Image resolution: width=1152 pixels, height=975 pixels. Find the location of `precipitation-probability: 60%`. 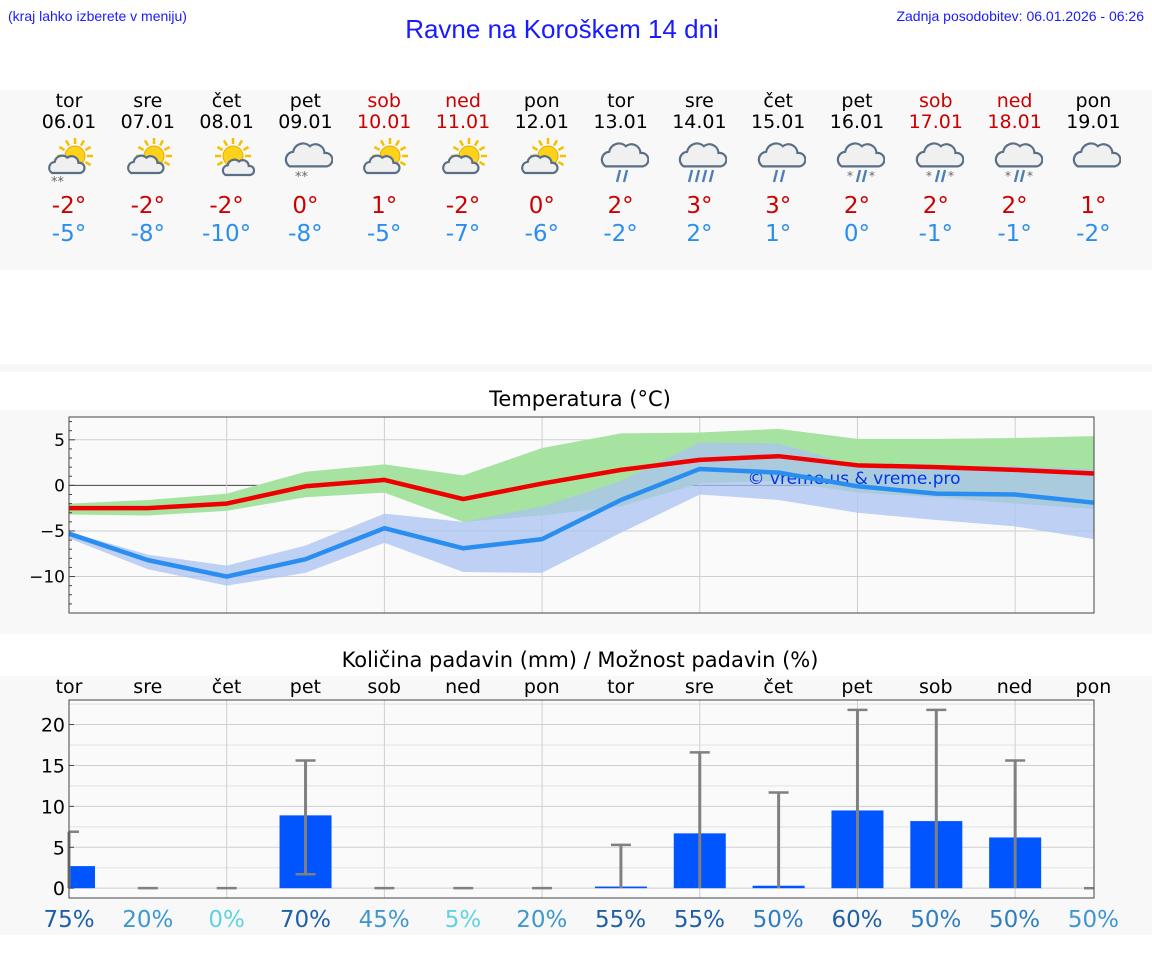

precipitation-probability: 60% is located at coordinates (856, 920).